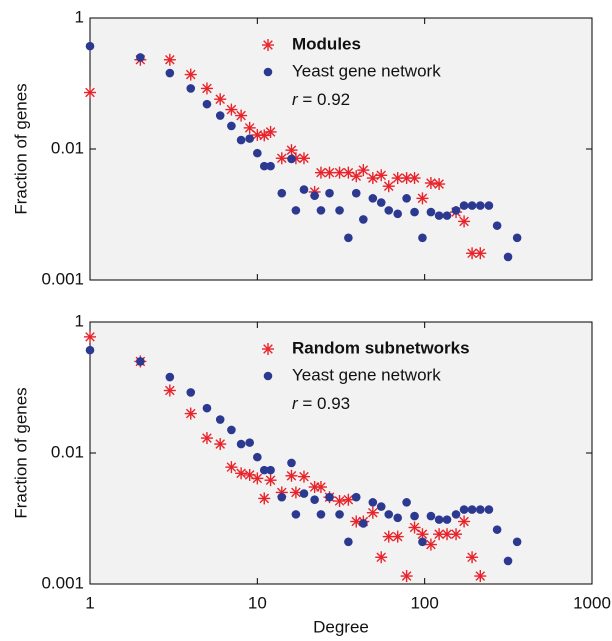 The height and width of the screenshot is (641, 612). Describe the element at coordinates (321, 99) in the screenshot. I see `annotation: r = 0.92` at that location.